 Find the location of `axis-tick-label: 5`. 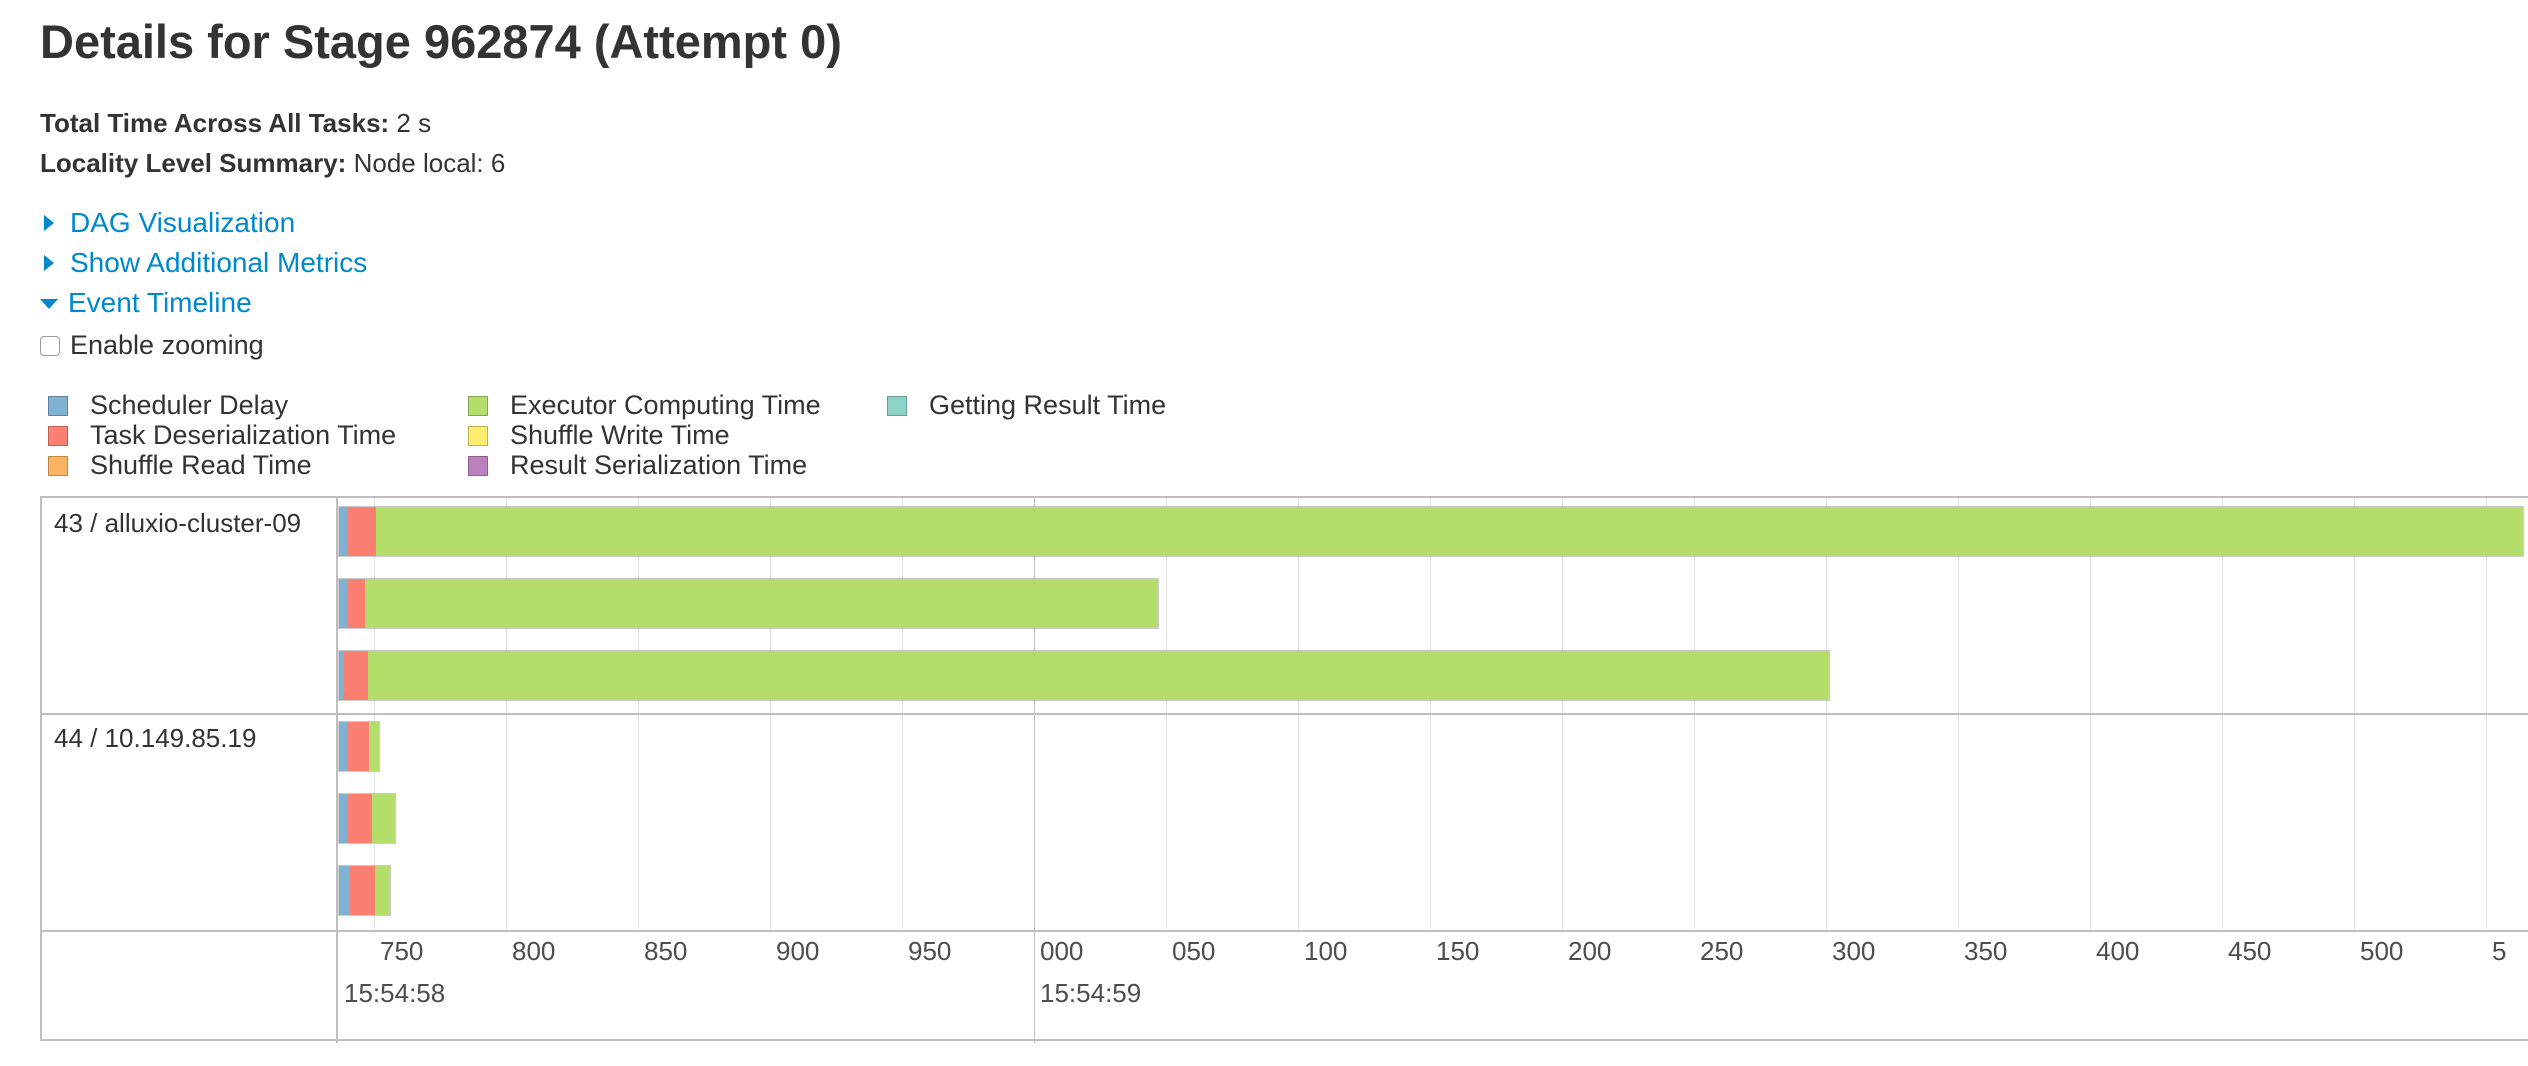

axis-tick-label: 5 is located at coordinates (2499, 951).